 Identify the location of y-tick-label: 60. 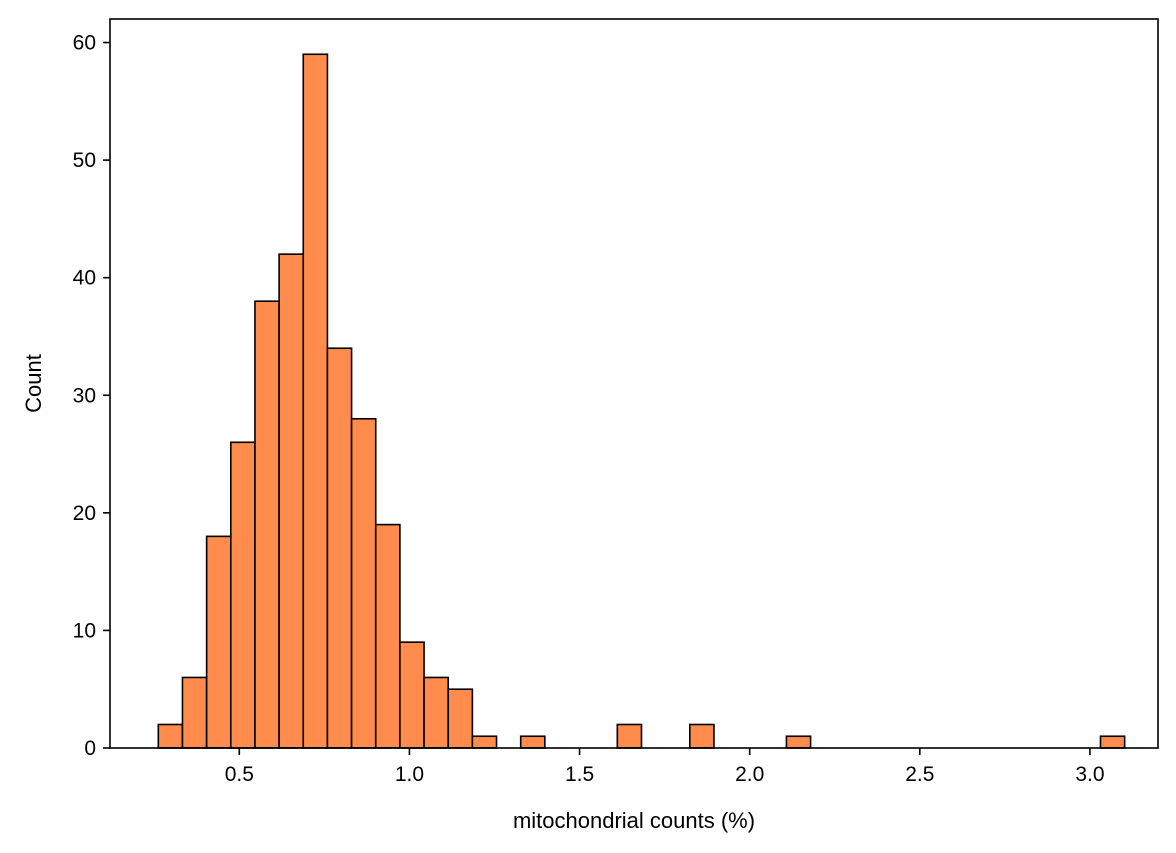
(84, 43).